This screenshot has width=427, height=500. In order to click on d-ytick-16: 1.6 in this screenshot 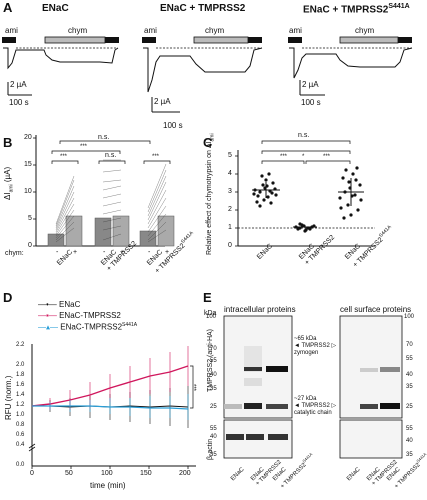, I will do `click(20, 385)`.